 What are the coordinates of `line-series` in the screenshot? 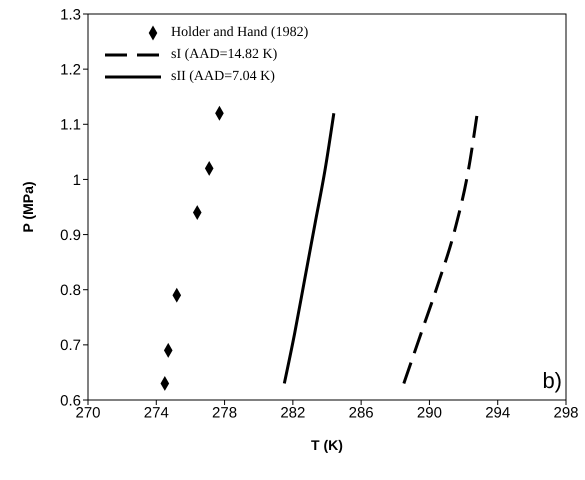 It's located at (309, 248).